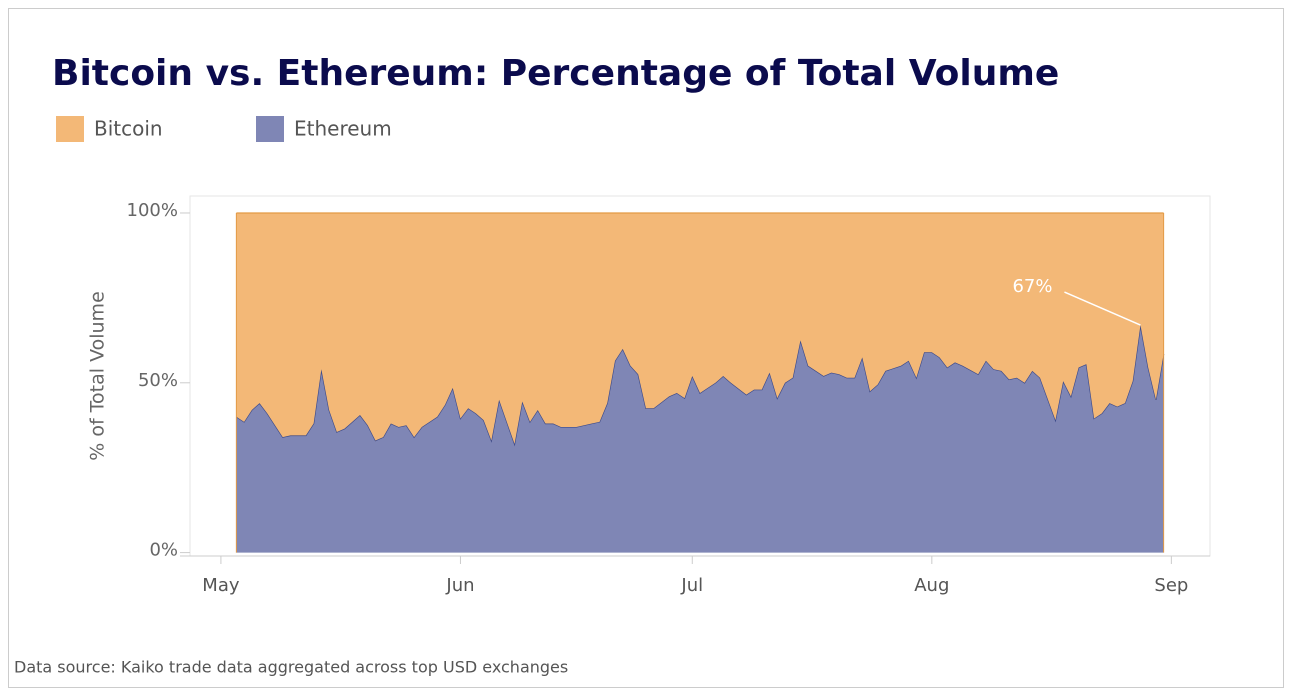 This screenshot has height=696, width=1292. I want to click on y-tick-label: 0%, so click(163, 550).